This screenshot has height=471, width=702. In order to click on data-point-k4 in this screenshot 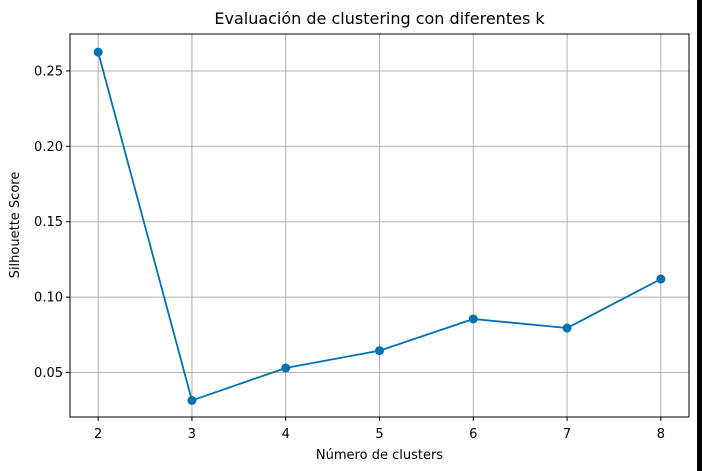, I will do `click(286, 368)`.